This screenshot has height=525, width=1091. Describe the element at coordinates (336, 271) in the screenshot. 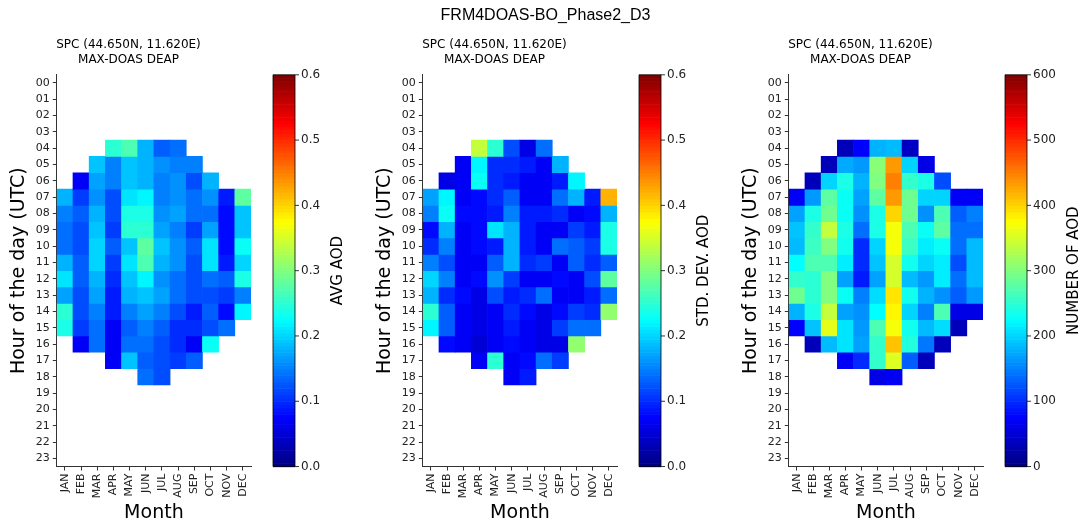

I see `color-bar-title: AVG AOD` at that location.